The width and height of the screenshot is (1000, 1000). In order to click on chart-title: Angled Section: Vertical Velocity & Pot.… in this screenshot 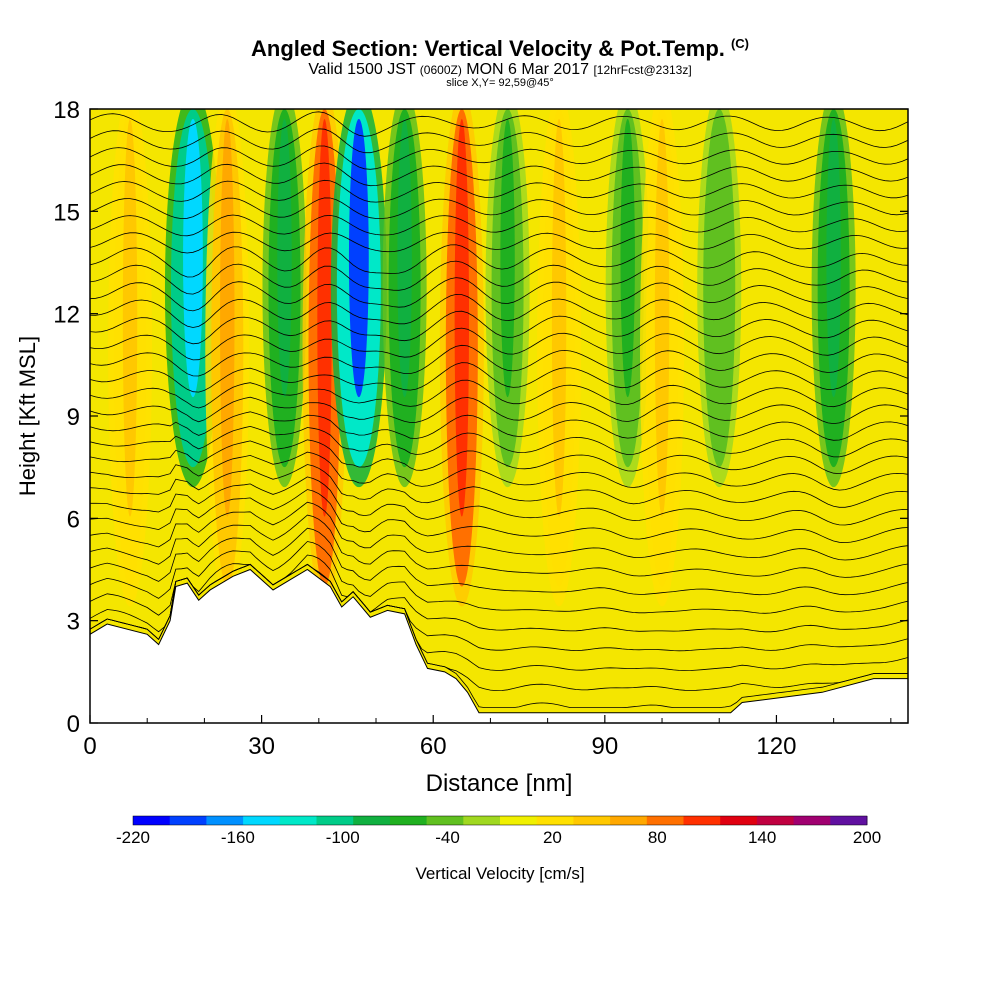, I will do `click(500, 48)`.